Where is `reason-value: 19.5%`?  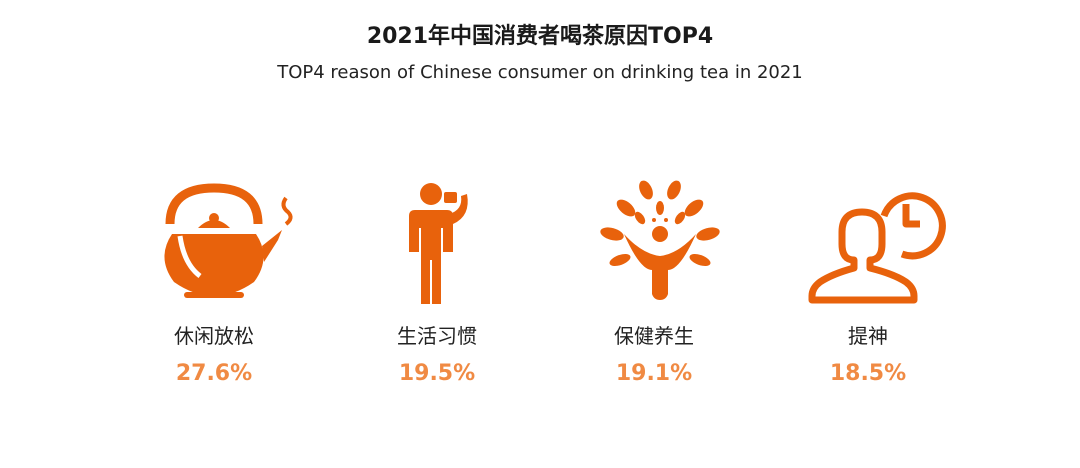
reason-value: 19.5% is located at coordinates (437, 373).